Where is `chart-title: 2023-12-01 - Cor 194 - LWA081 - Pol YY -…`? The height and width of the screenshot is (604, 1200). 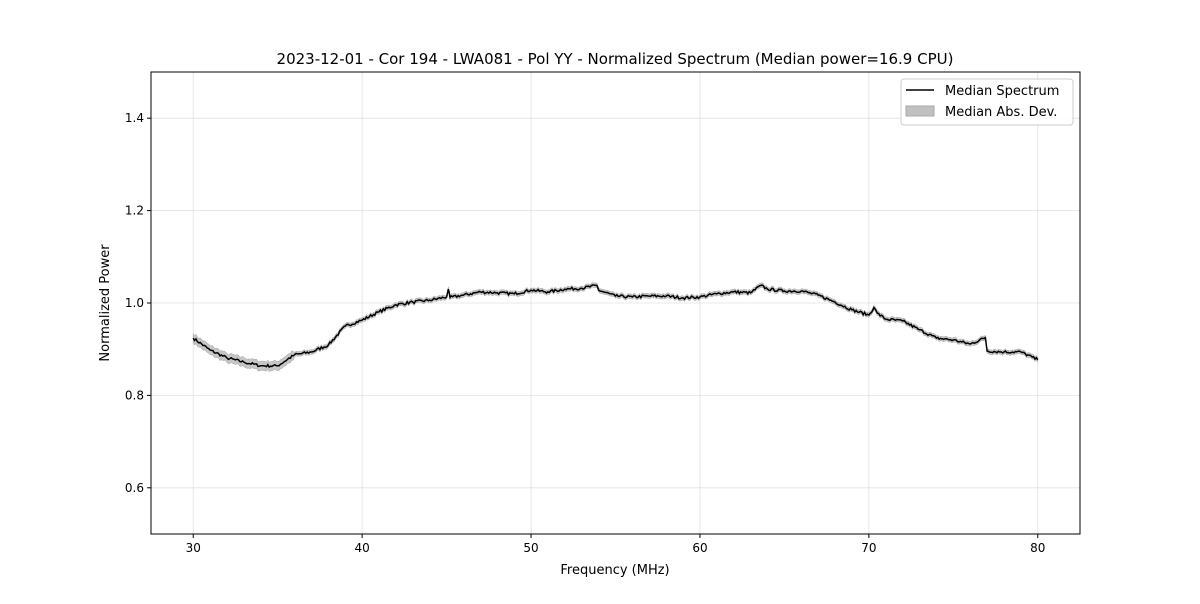
chart-title: 2023-12-01 - Cor 194 - LWA081 - Pol YY -… is located at coordinates (615, 59).